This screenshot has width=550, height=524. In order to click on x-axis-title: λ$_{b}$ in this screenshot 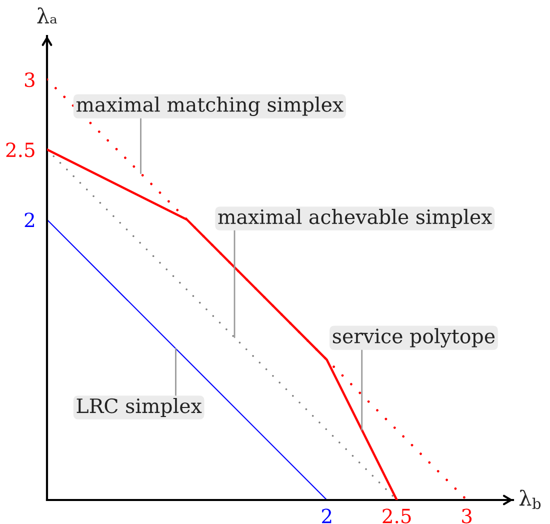, I will do `click(530, 500)`.